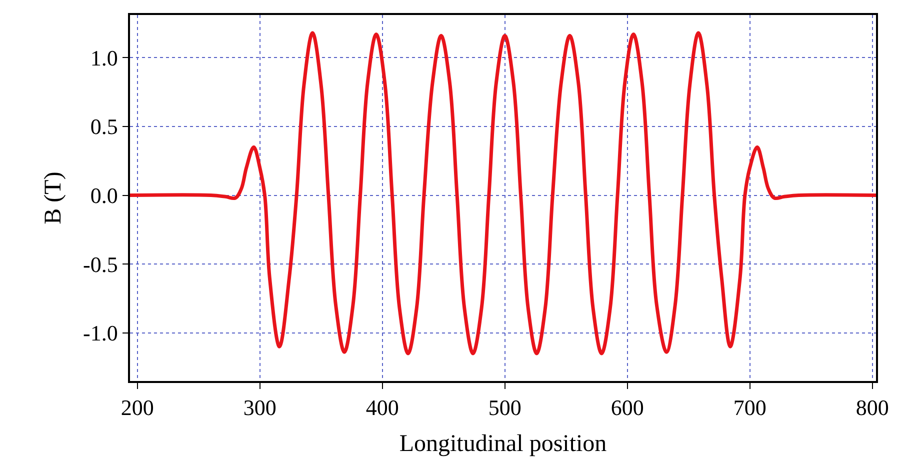 The image size is (901, 473). Describe the element at coordinates (100, 264) in the screenshot. I see `y-tick-label: -0.5` at that location.